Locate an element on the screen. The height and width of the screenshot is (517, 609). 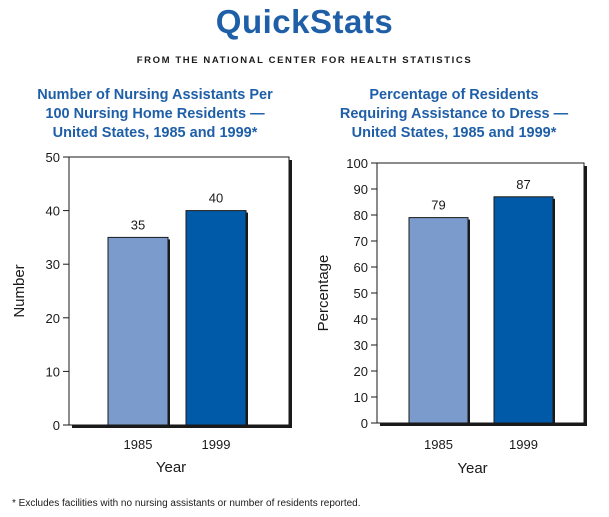
left-value-label-1999: 40 is located at coordinates (216, 198).